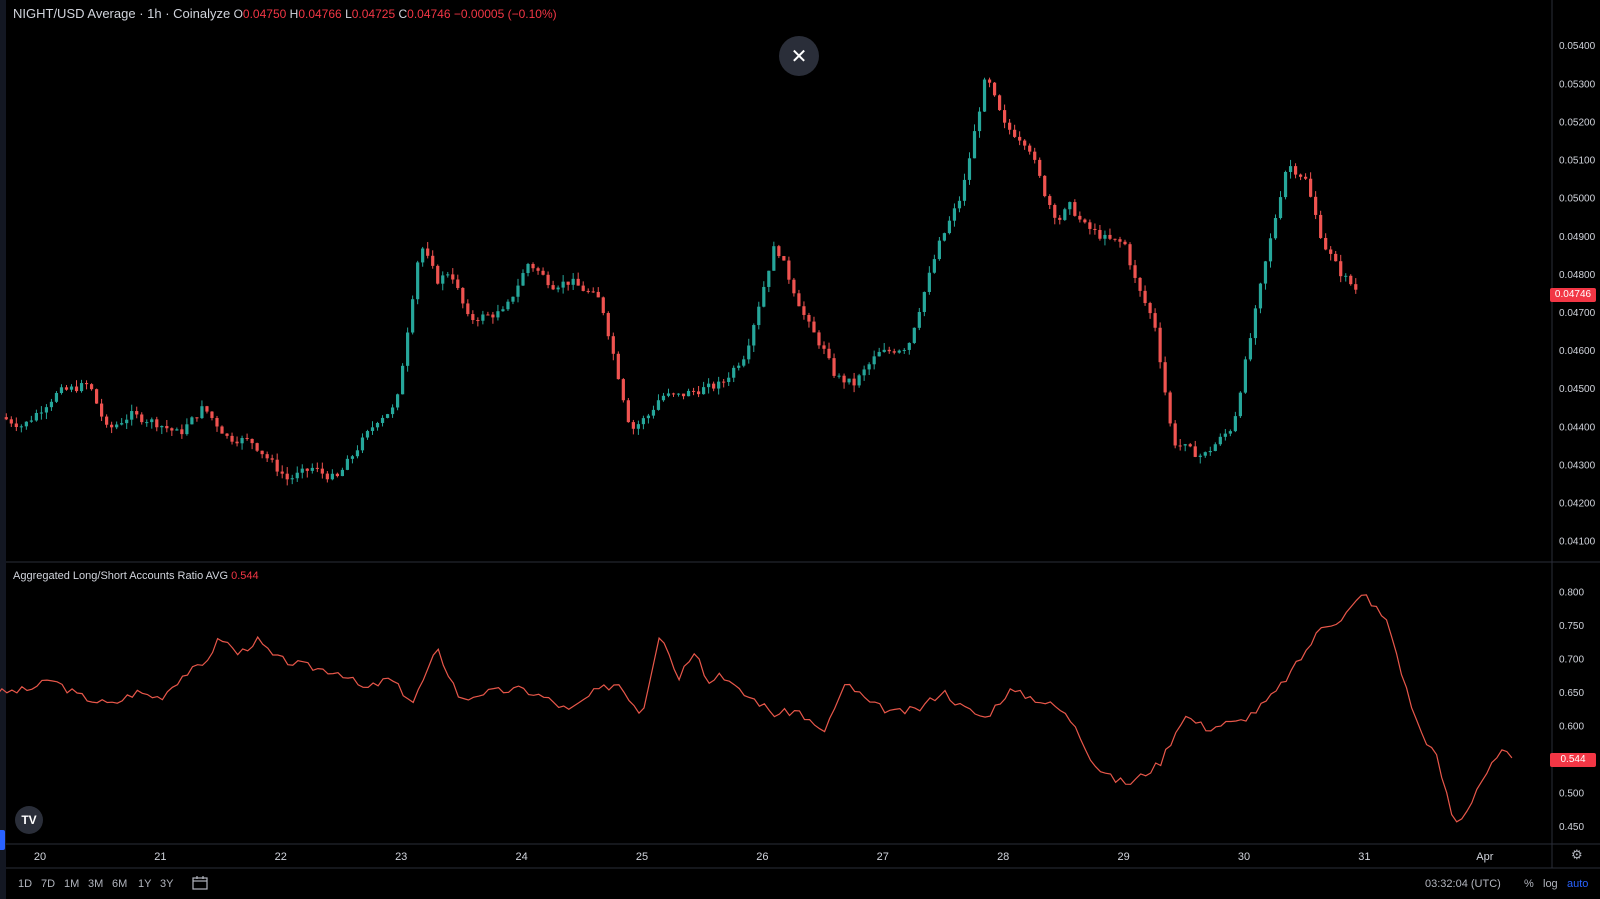 This screenshot has height=899, width=1600. Describe the element at coordinates (145, 884) in the screenshot. I see `range-button-1y: 1Y` at that location.